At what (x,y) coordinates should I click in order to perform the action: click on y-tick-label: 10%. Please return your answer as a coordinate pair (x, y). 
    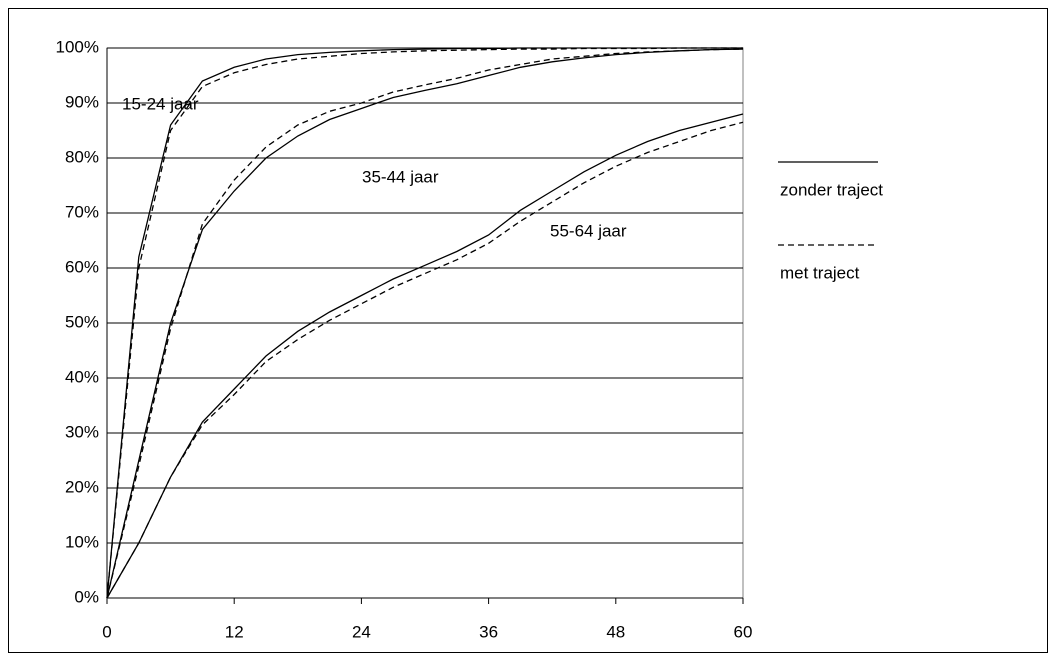
    Looking at the image, I should click on (82, 541).